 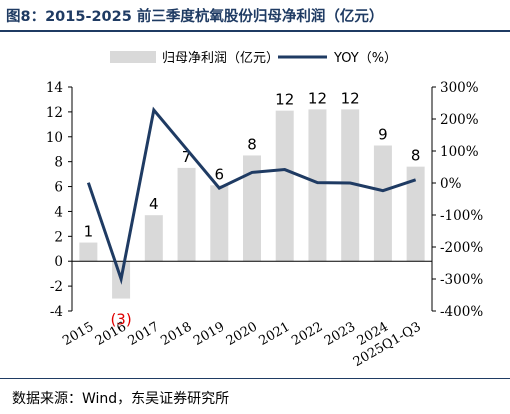 I want to click on y-right-tick-label: 200%, so click(x=459, y=120).